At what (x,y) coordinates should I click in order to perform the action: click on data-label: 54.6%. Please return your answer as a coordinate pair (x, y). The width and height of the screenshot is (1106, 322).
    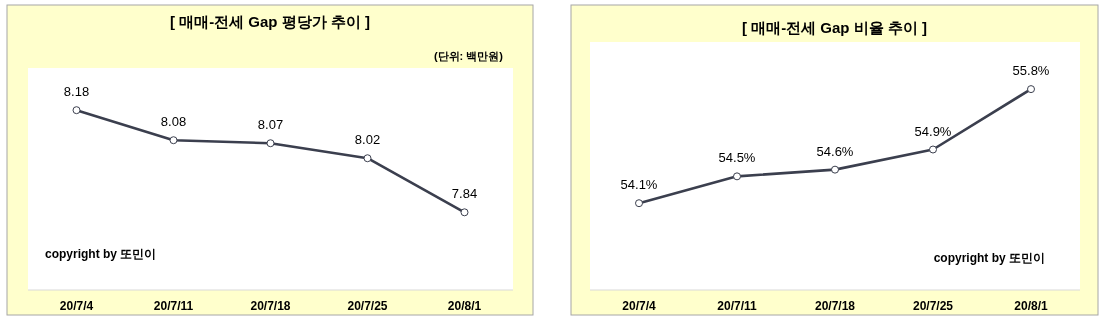
    Looking at the image, I should click on (835, 151).